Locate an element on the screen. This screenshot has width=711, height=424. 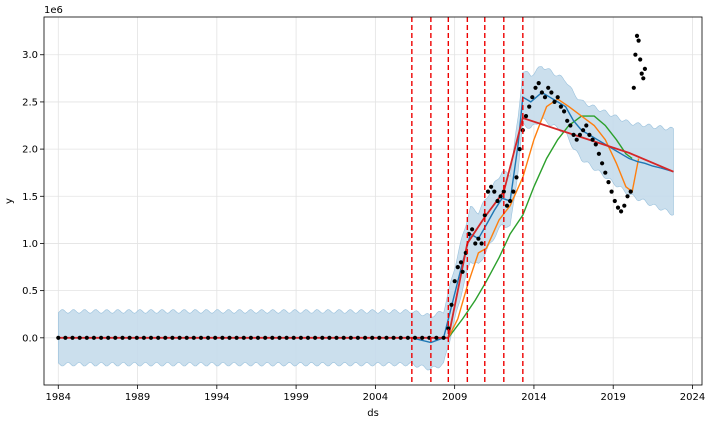
x-tick-label: 2019 is located at coordinates (612, 397).